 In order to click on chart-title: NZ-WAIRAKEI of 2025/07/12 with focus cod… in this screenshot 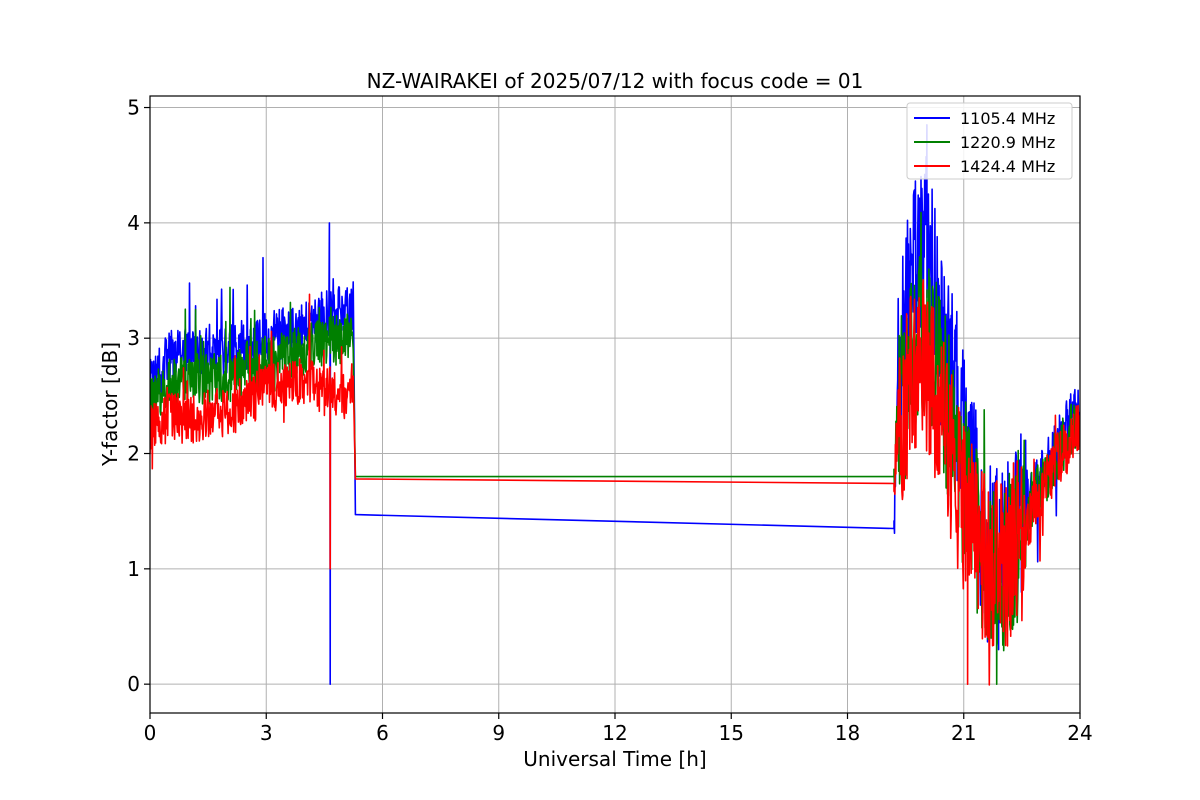, I will do `click(615, 81)`.